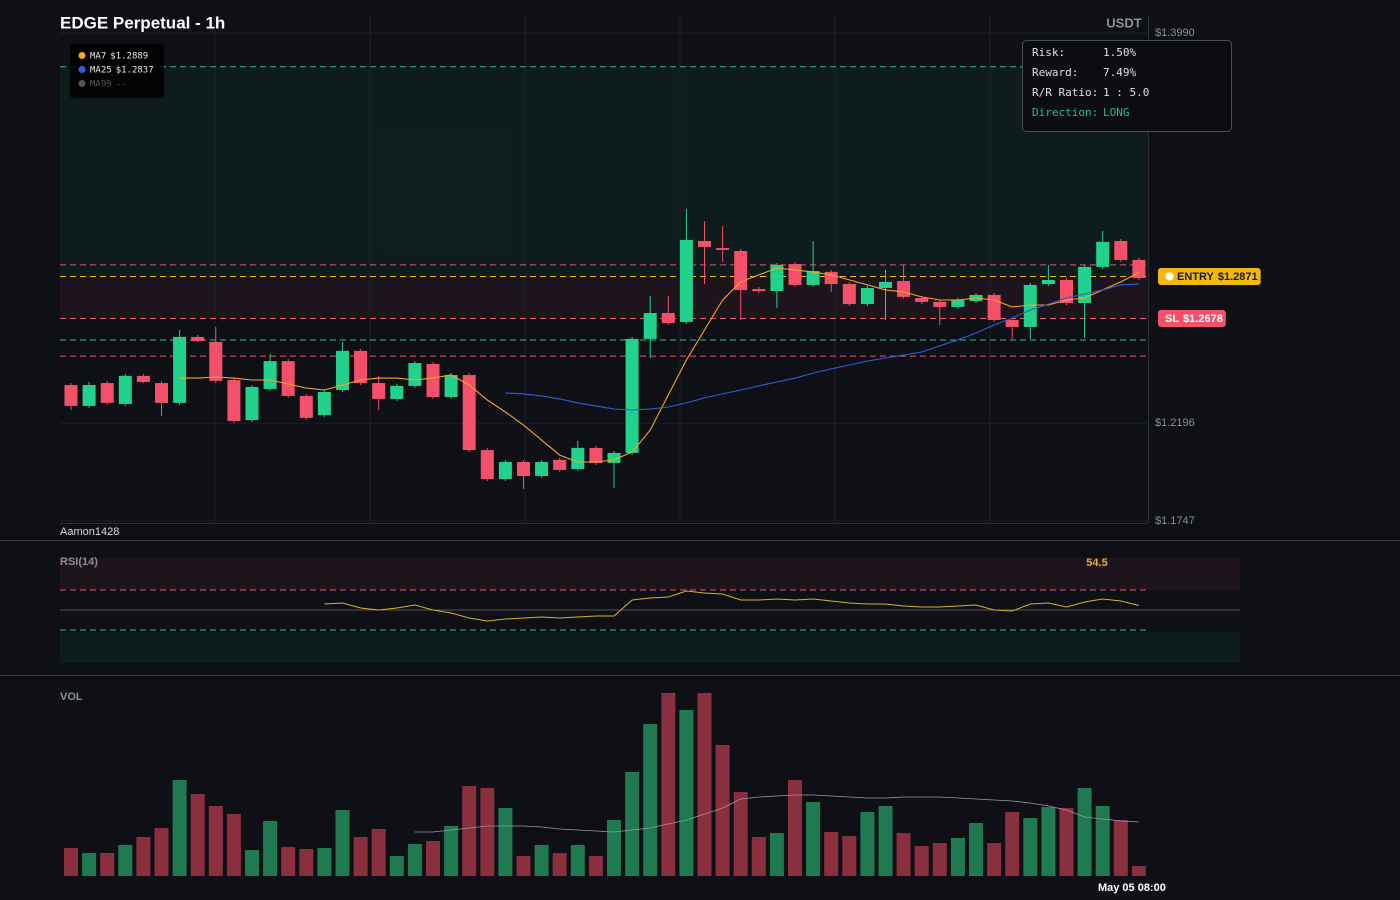 This screenshot has height=900, width=1400. What do you see at coordinates (1169, 276) in the screenshot?
I see `badge-dot` at bounding box center [1169, 276].